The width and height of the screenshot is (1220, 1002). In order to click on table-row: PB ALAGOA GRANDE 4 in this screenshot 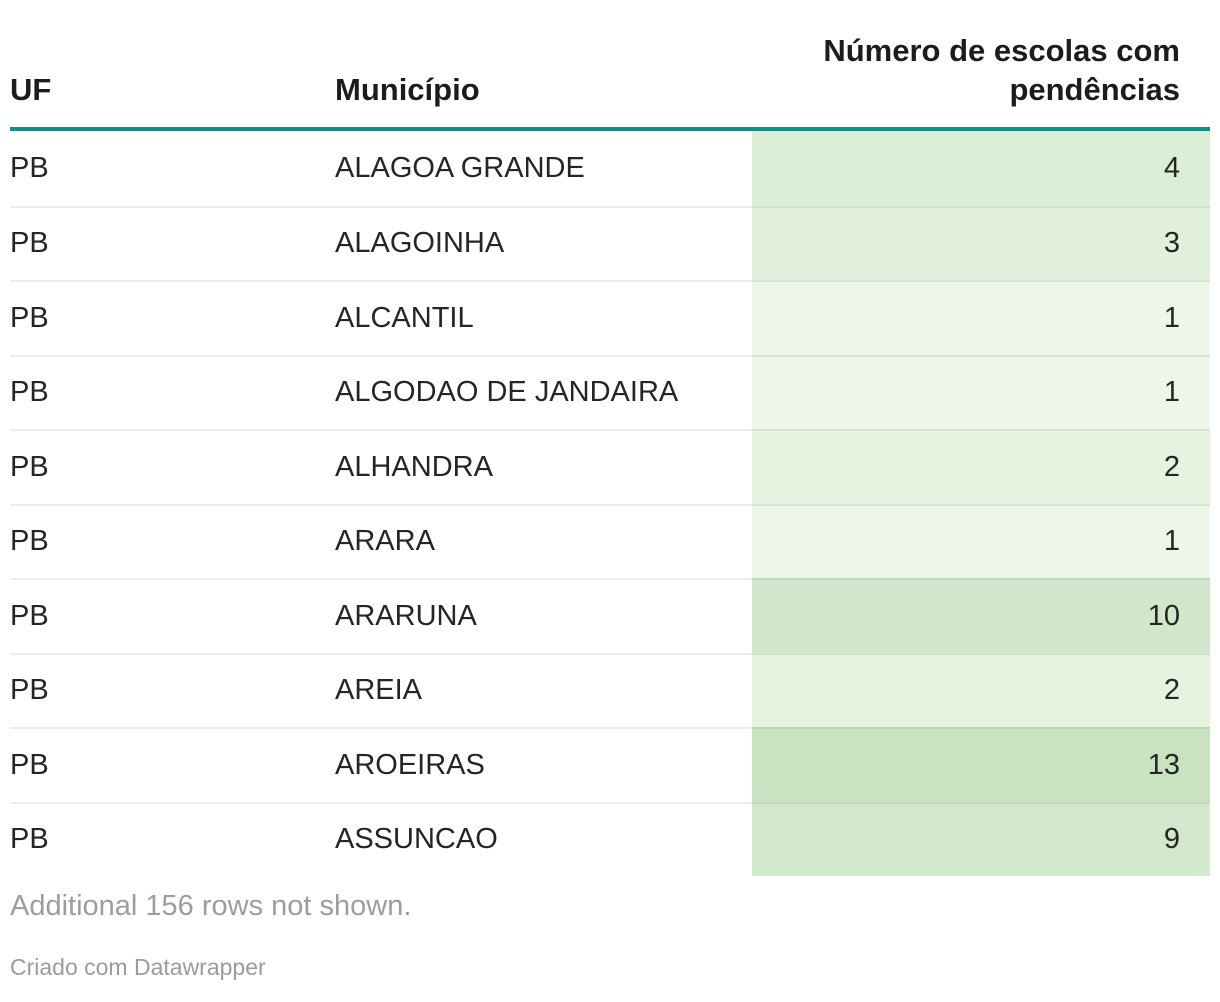, I will do `click(610, 168)`.